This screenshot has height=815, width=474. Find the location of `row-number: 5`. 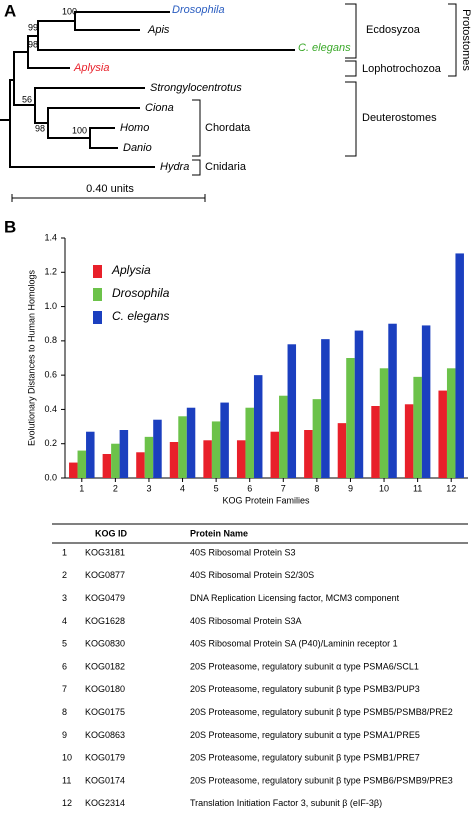

row-number: 5 is located at coordinates (64, 644).